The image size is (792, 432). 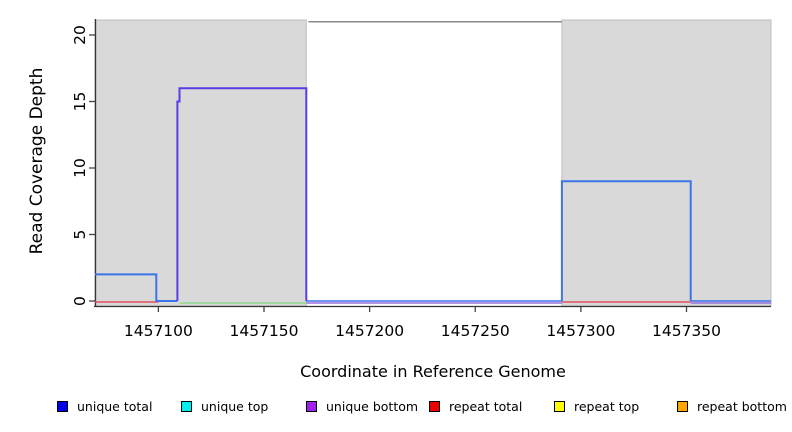 I want to click on y-tick-label: 0, so click(x=80, y=301).